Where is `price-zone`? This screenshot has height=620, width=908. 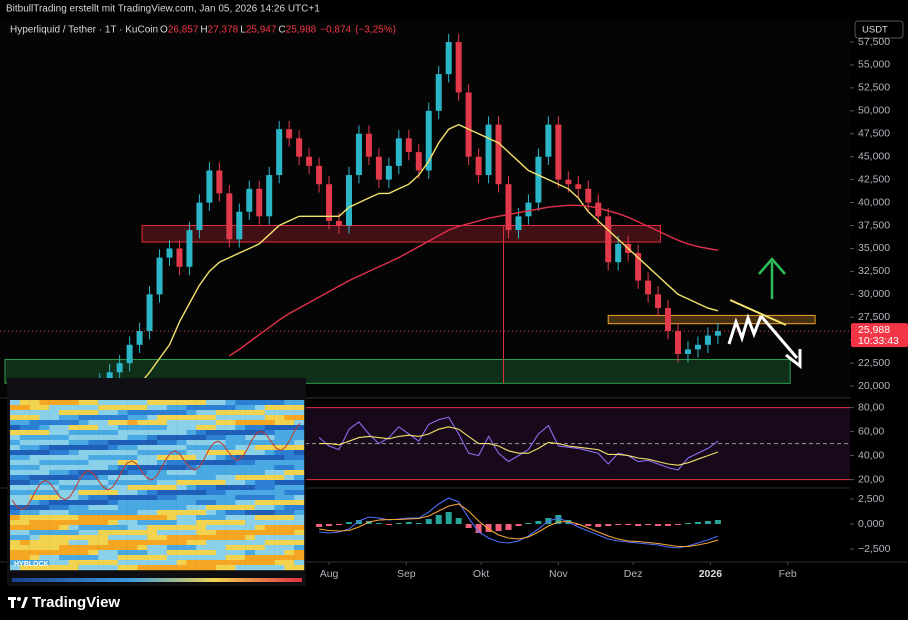
price-zone is located at coordinates (401, 234).